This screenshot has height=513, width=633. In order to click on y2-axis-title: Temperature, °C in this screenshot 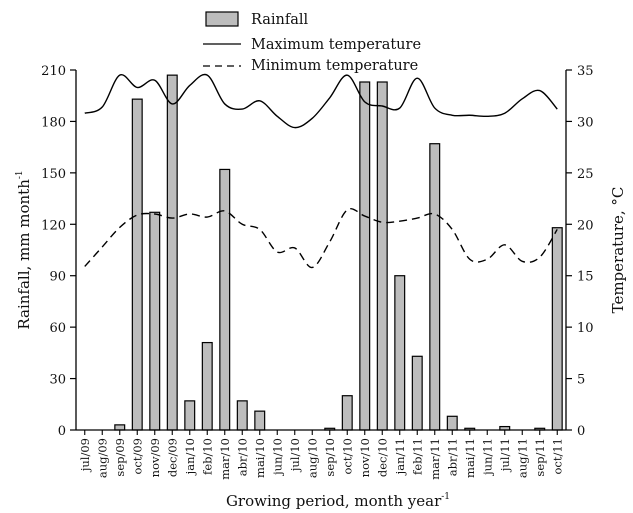, I will do `click(618, 250)`.